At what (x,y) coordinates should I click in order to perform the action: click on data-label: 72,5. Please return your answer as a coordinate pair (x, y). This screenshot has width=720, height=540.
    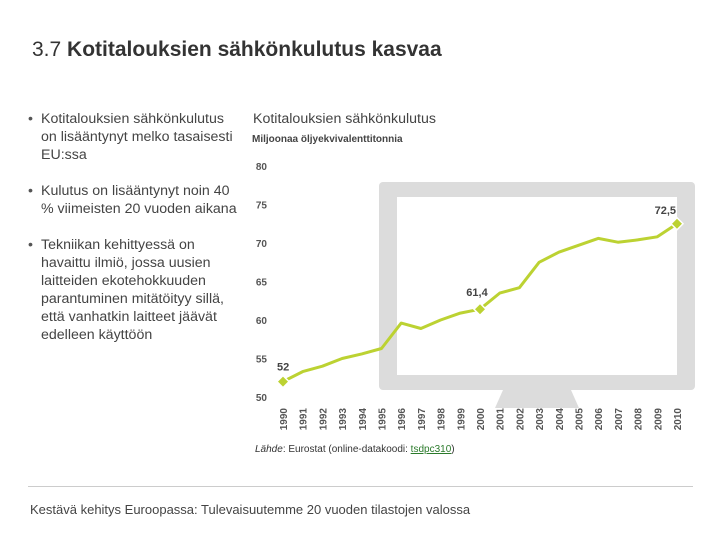
    Looking at the image, I should click on (665, 211).